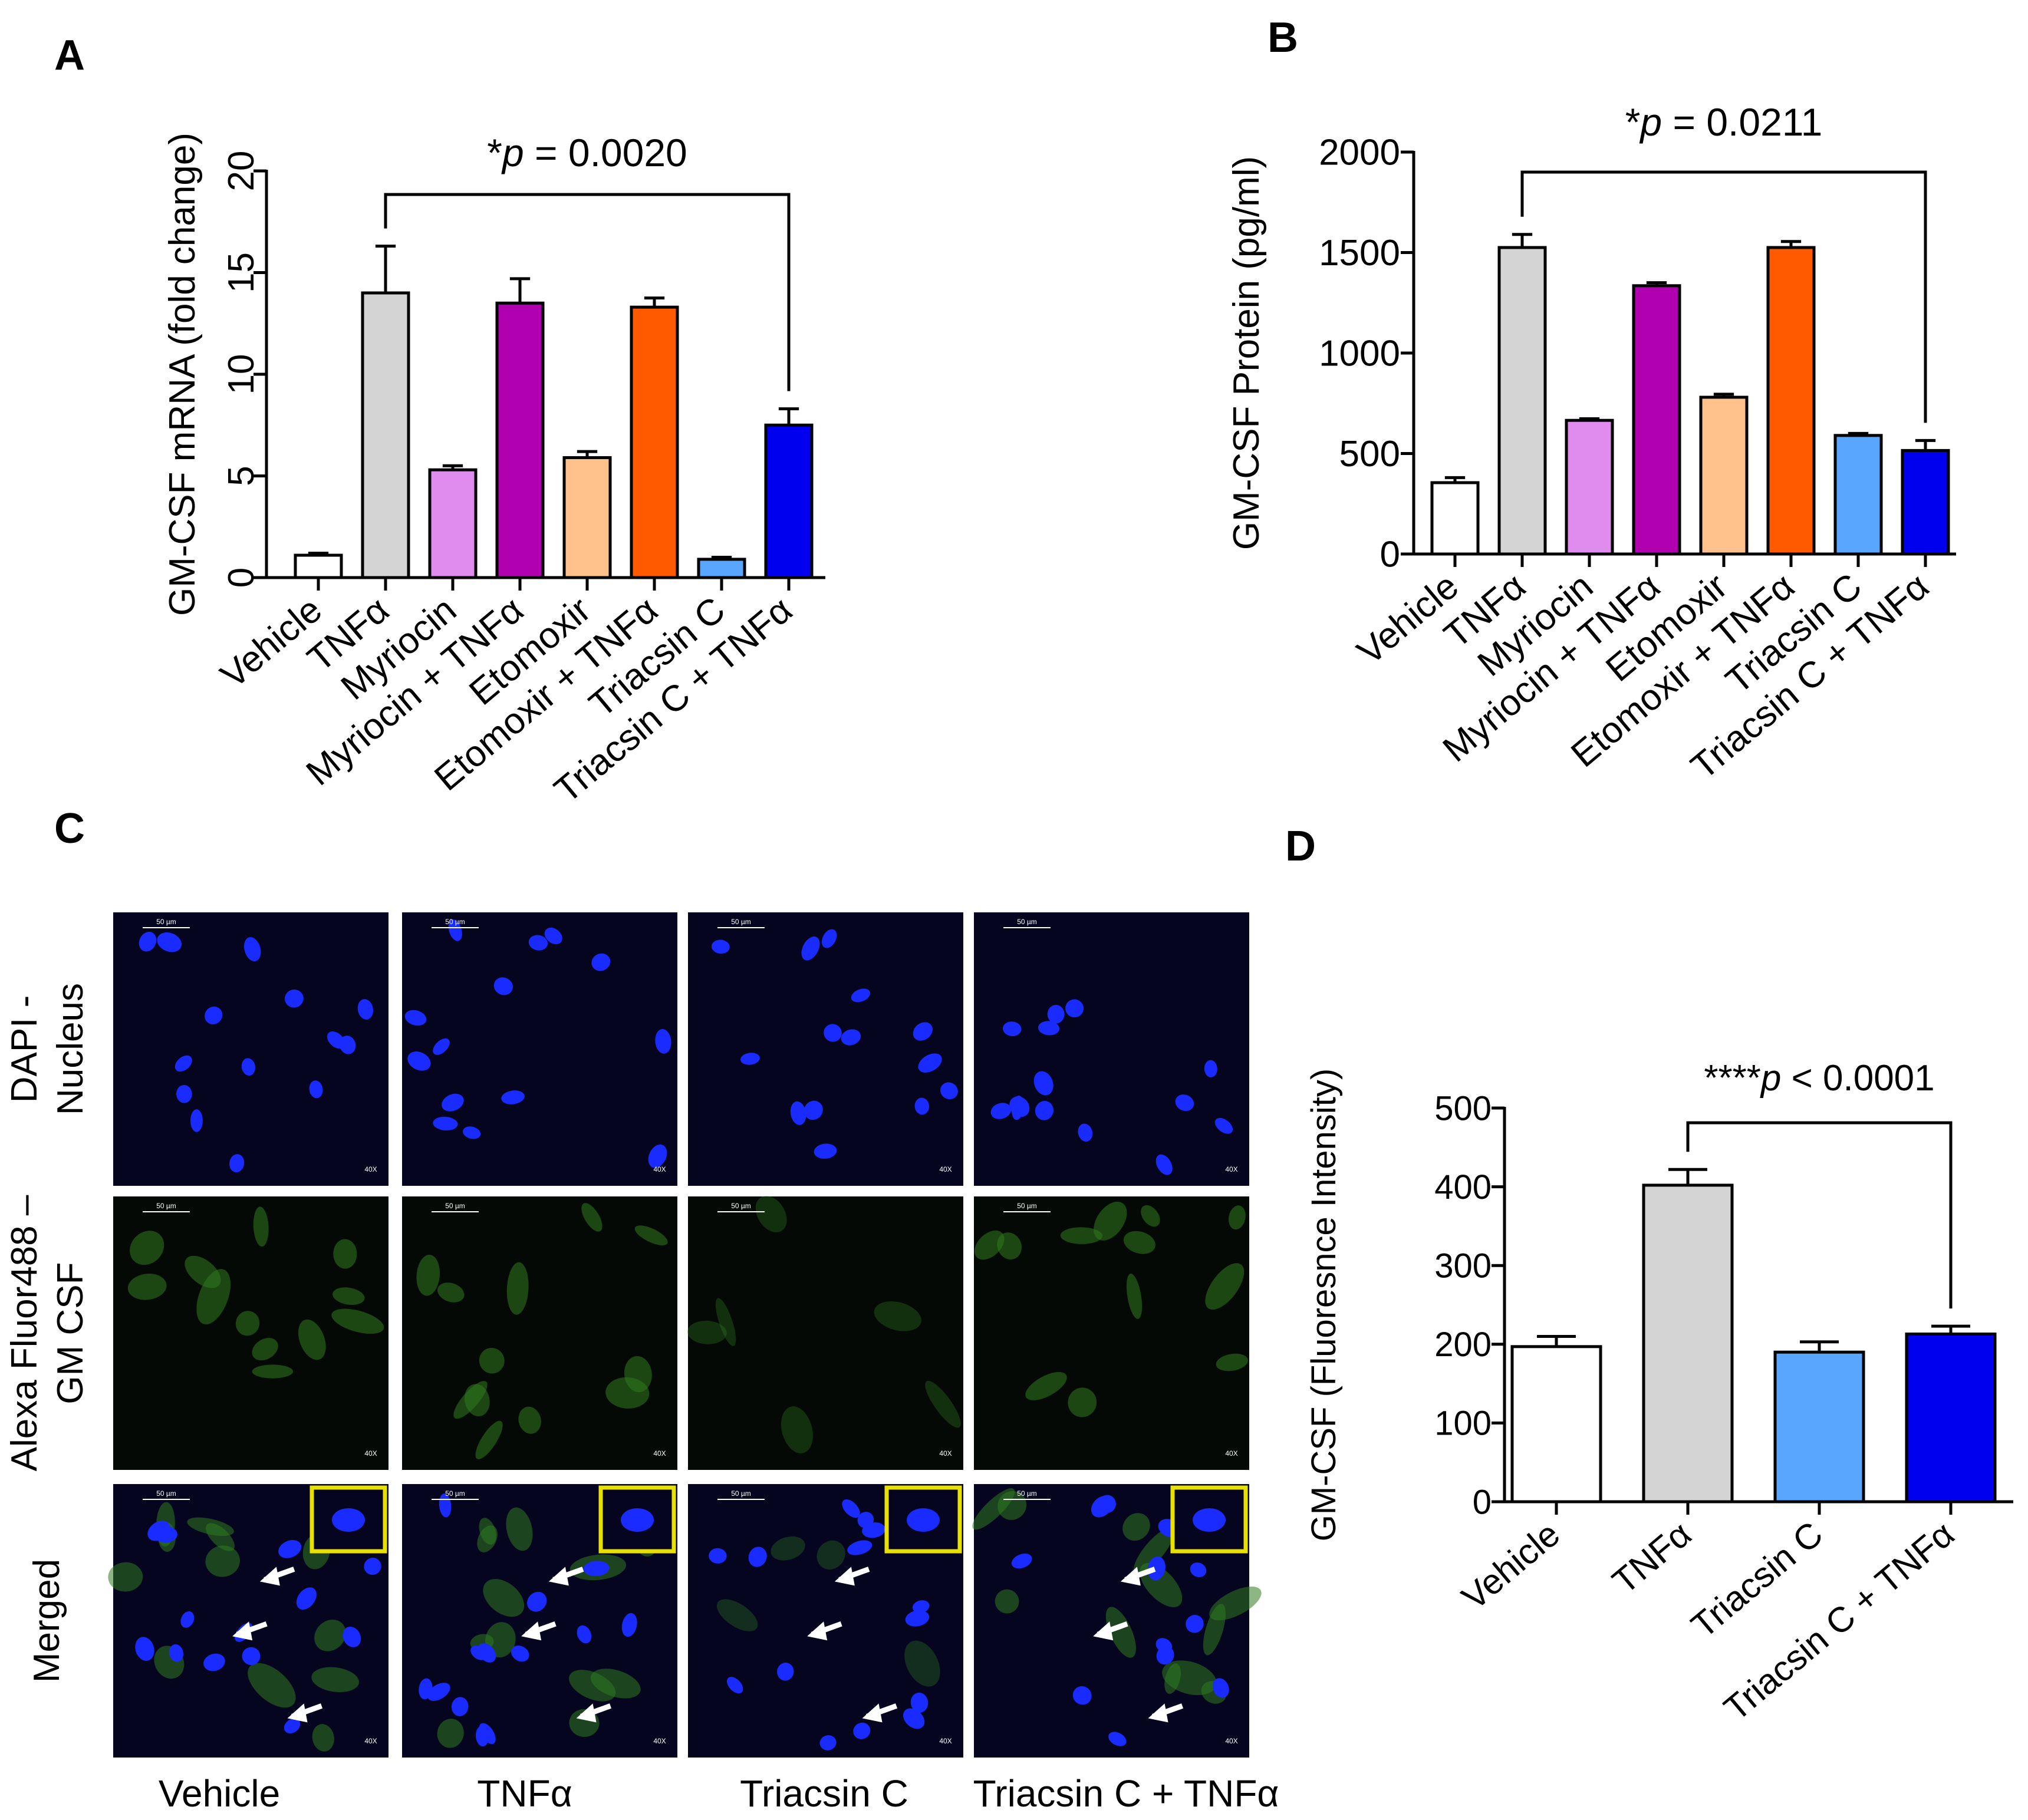  I want to click on significance-label: ****p < 0.0001, so click(1819, 1078).